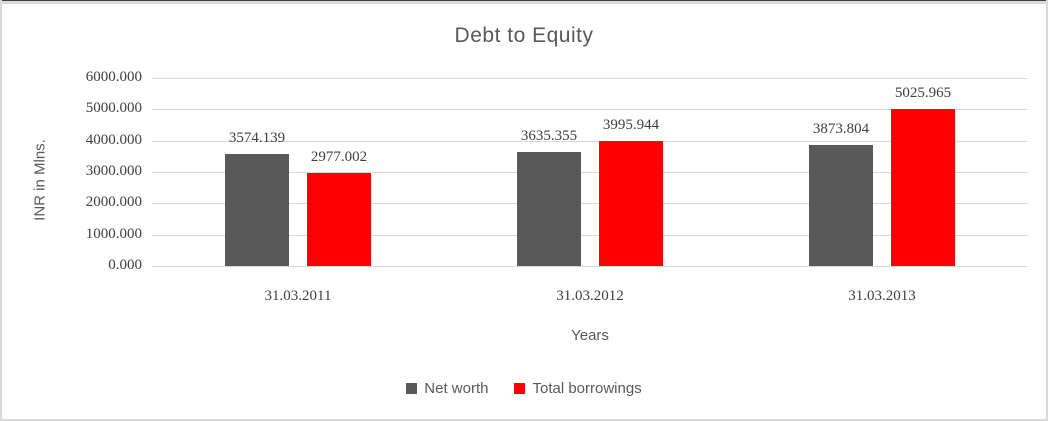 The width and height of the screenshot is (1048, 421). What do you see at coordinates (257, 138) in the screenshot?
I see `data-label: 3574.139` at bounding box center [257, 138].